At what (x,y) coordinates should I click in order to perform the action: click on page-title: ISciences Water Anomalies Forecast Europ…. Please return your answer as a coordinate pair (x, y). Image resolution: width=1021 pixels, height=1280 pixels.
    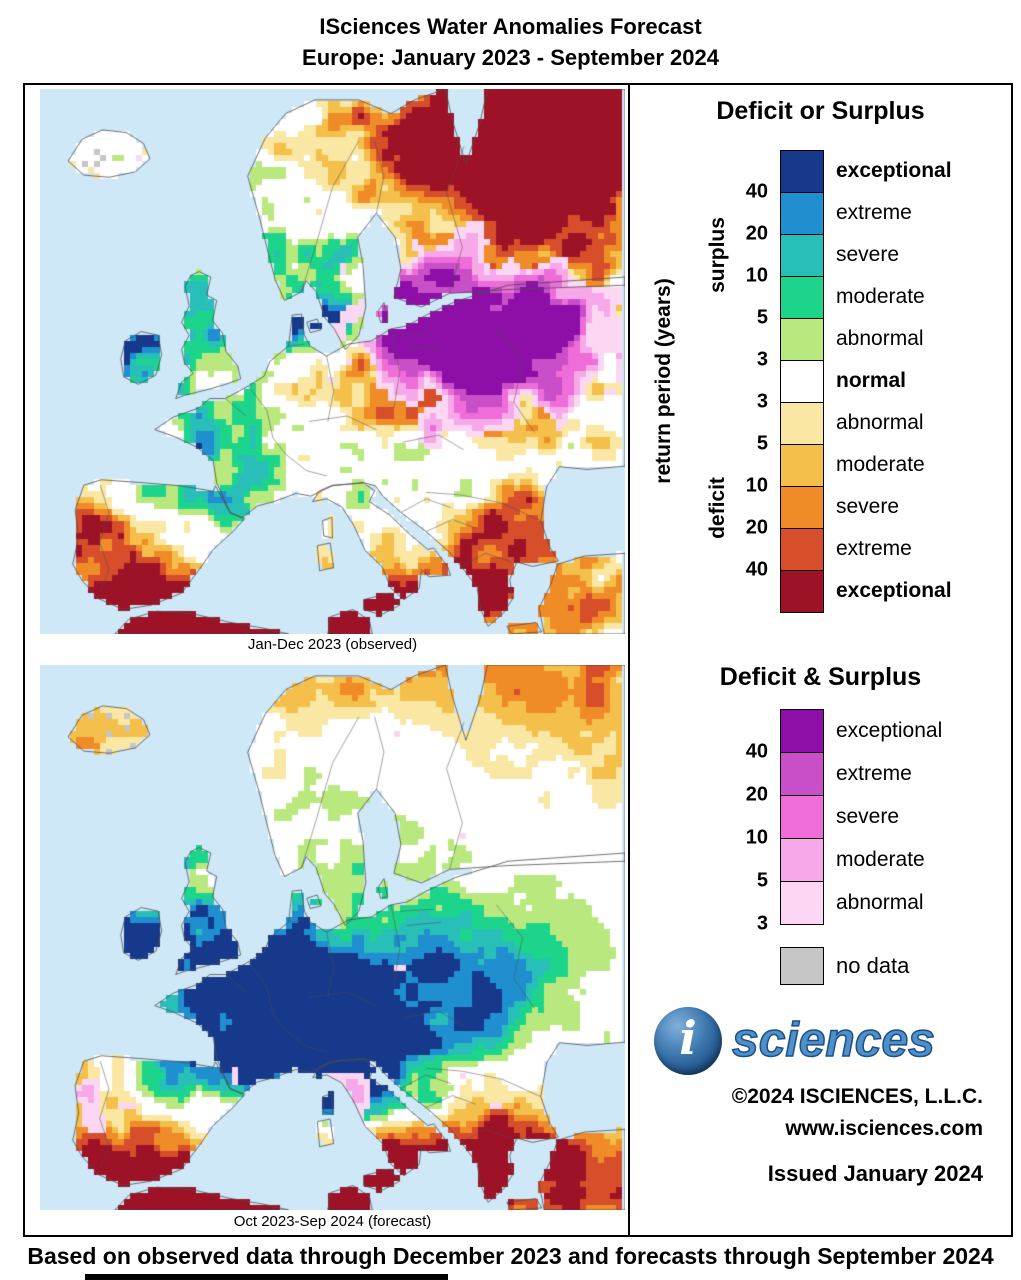
    Looking at the image, I should click on (510, 42).